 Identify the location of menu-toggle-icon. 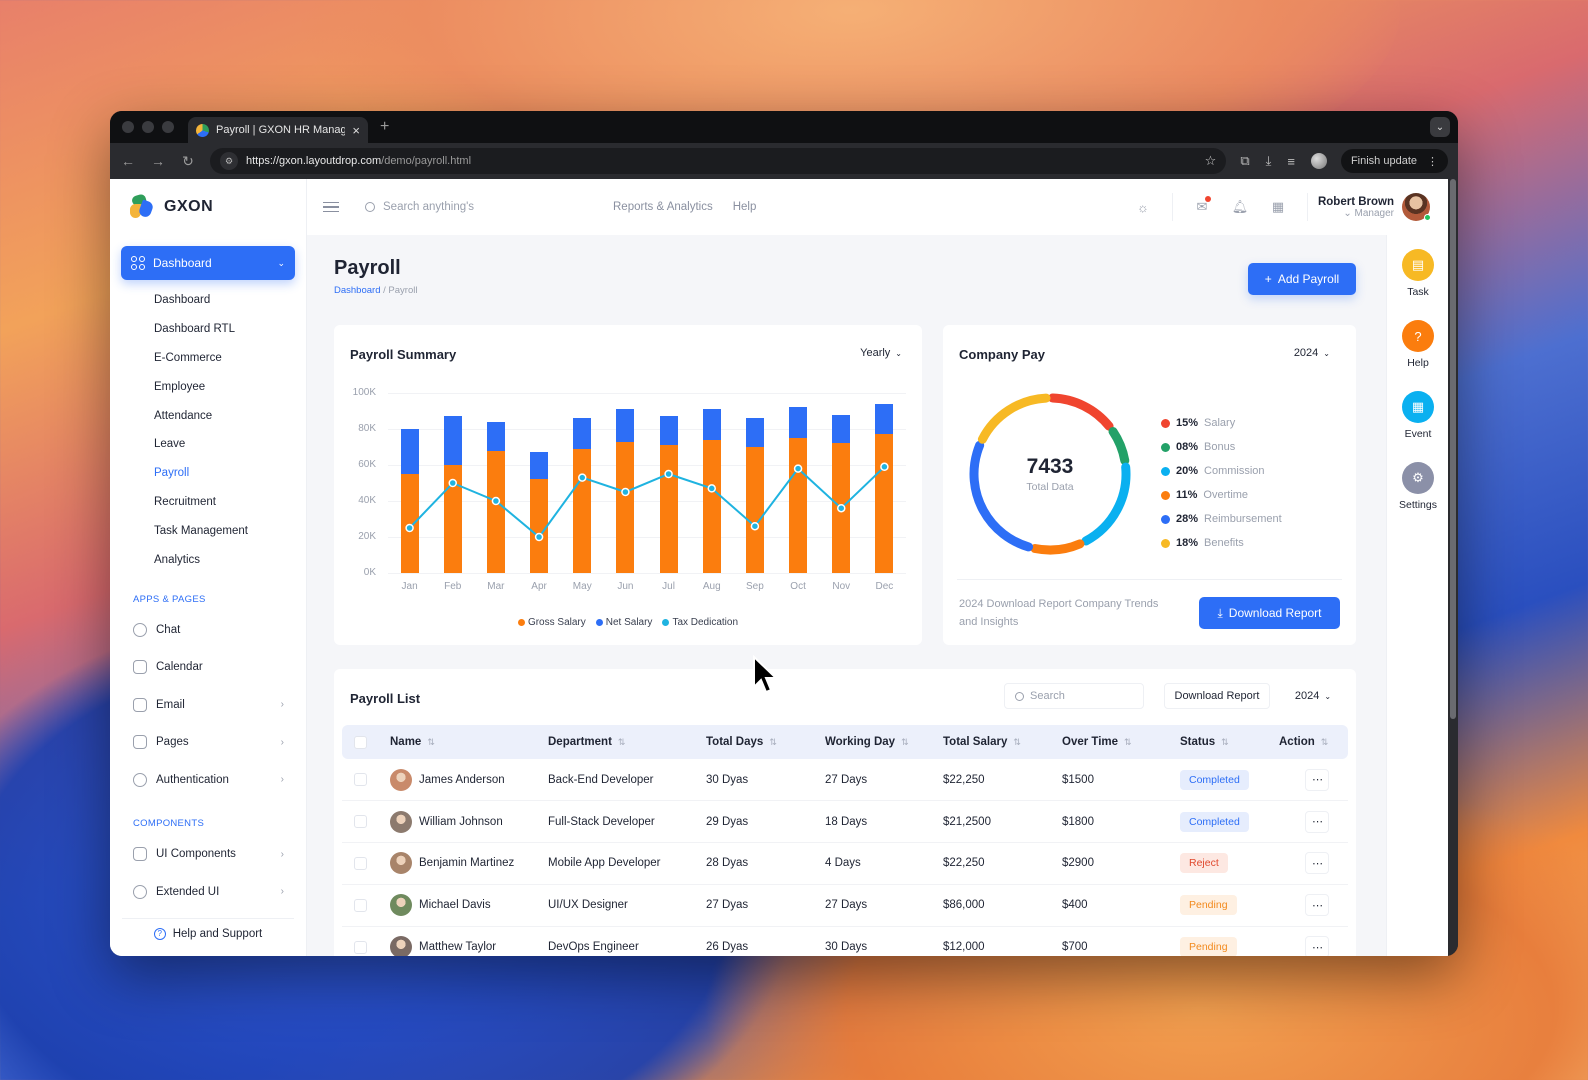
(331, 207).